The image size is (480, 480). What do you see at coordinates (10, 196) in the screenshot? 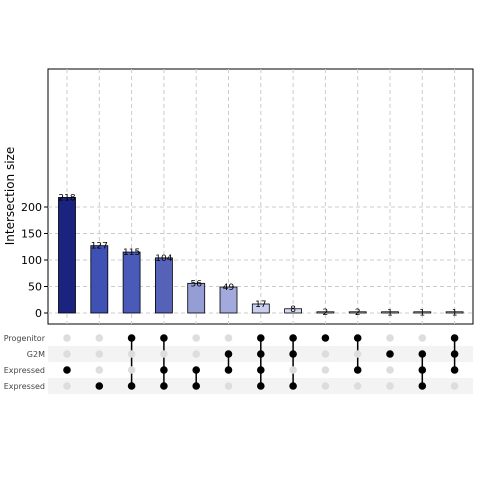
I see `y-axis-title: Intersection size` at bounding box center [10, 196].